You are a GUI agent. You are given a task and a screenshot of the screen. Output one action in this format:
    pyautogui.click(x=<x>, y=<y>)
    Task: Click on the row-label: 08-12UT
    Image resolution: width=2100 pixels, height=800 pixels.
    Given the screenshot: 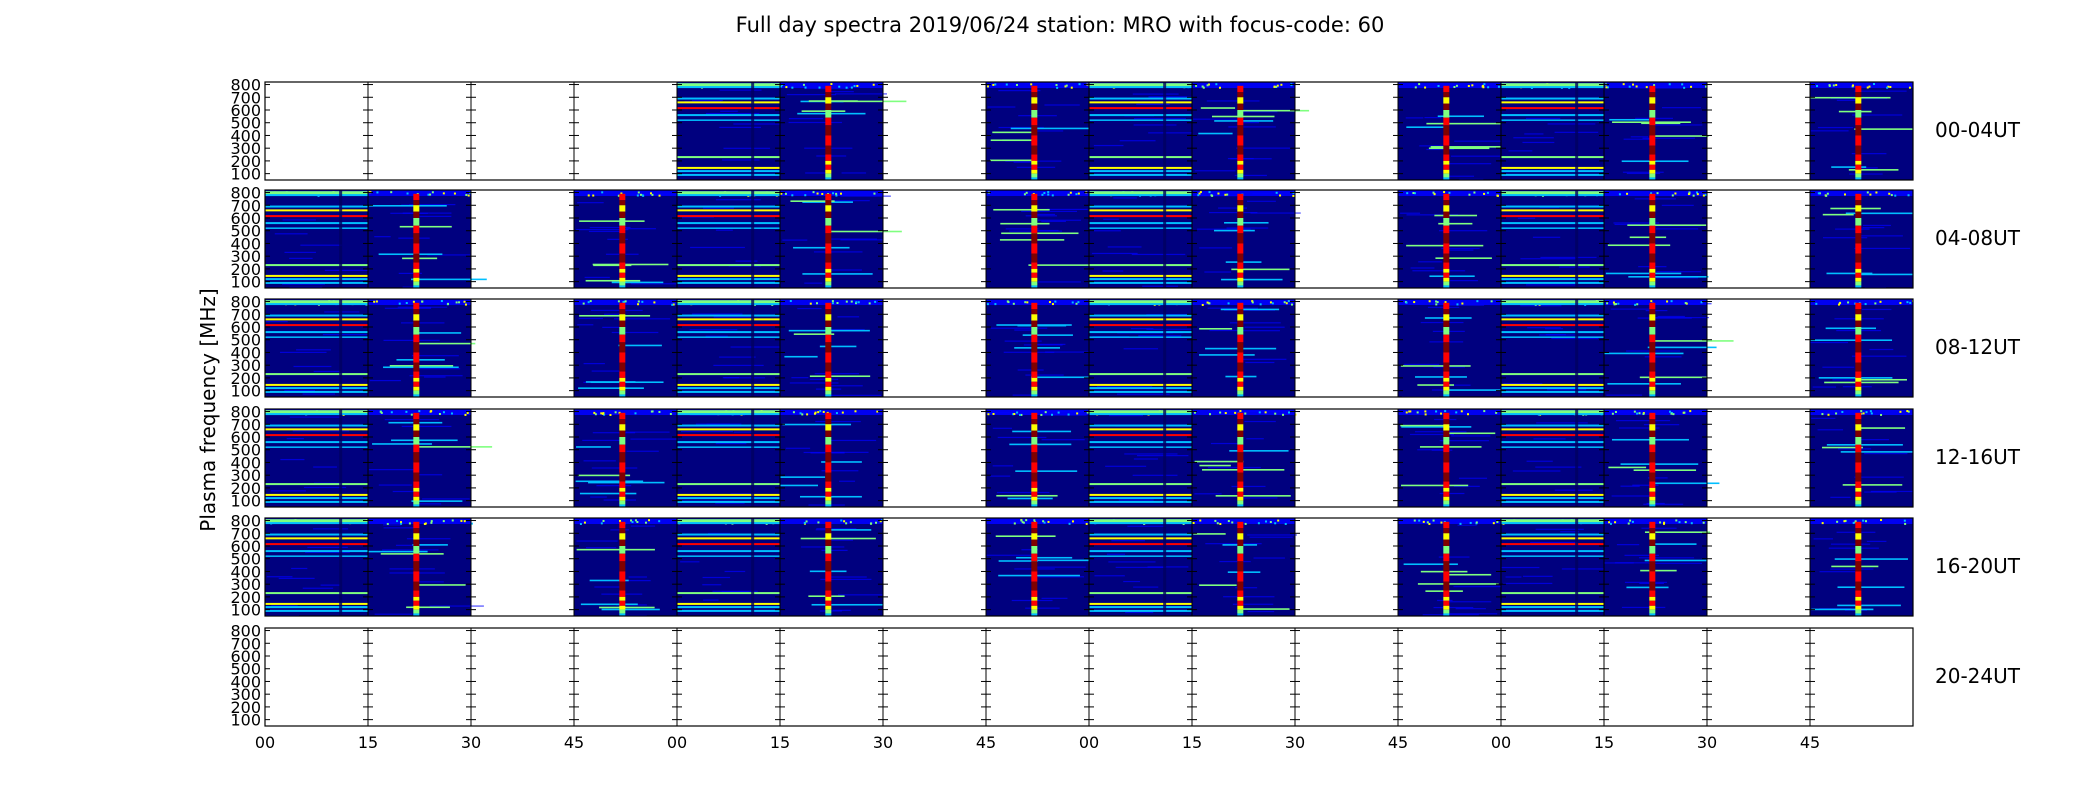 What is the action you would take?
    pyautogui.click(x=1978, y=347)
    